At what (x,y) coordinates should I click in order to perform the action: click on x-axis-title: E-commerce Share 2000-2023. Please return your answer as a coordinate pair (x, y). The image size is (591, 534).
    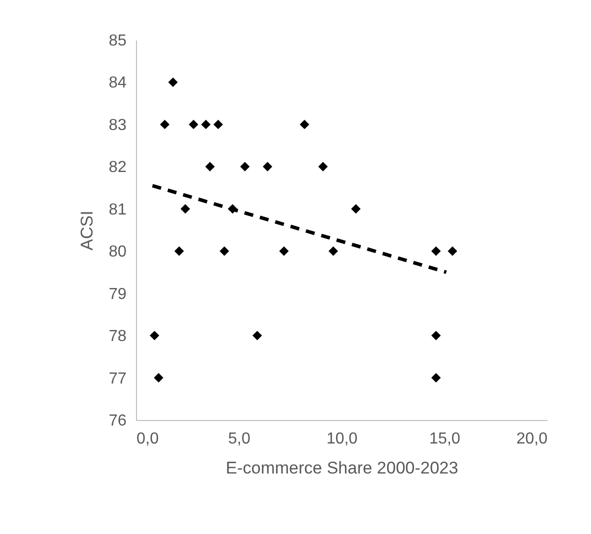
    Looking at the image, I should click on (342, 468).